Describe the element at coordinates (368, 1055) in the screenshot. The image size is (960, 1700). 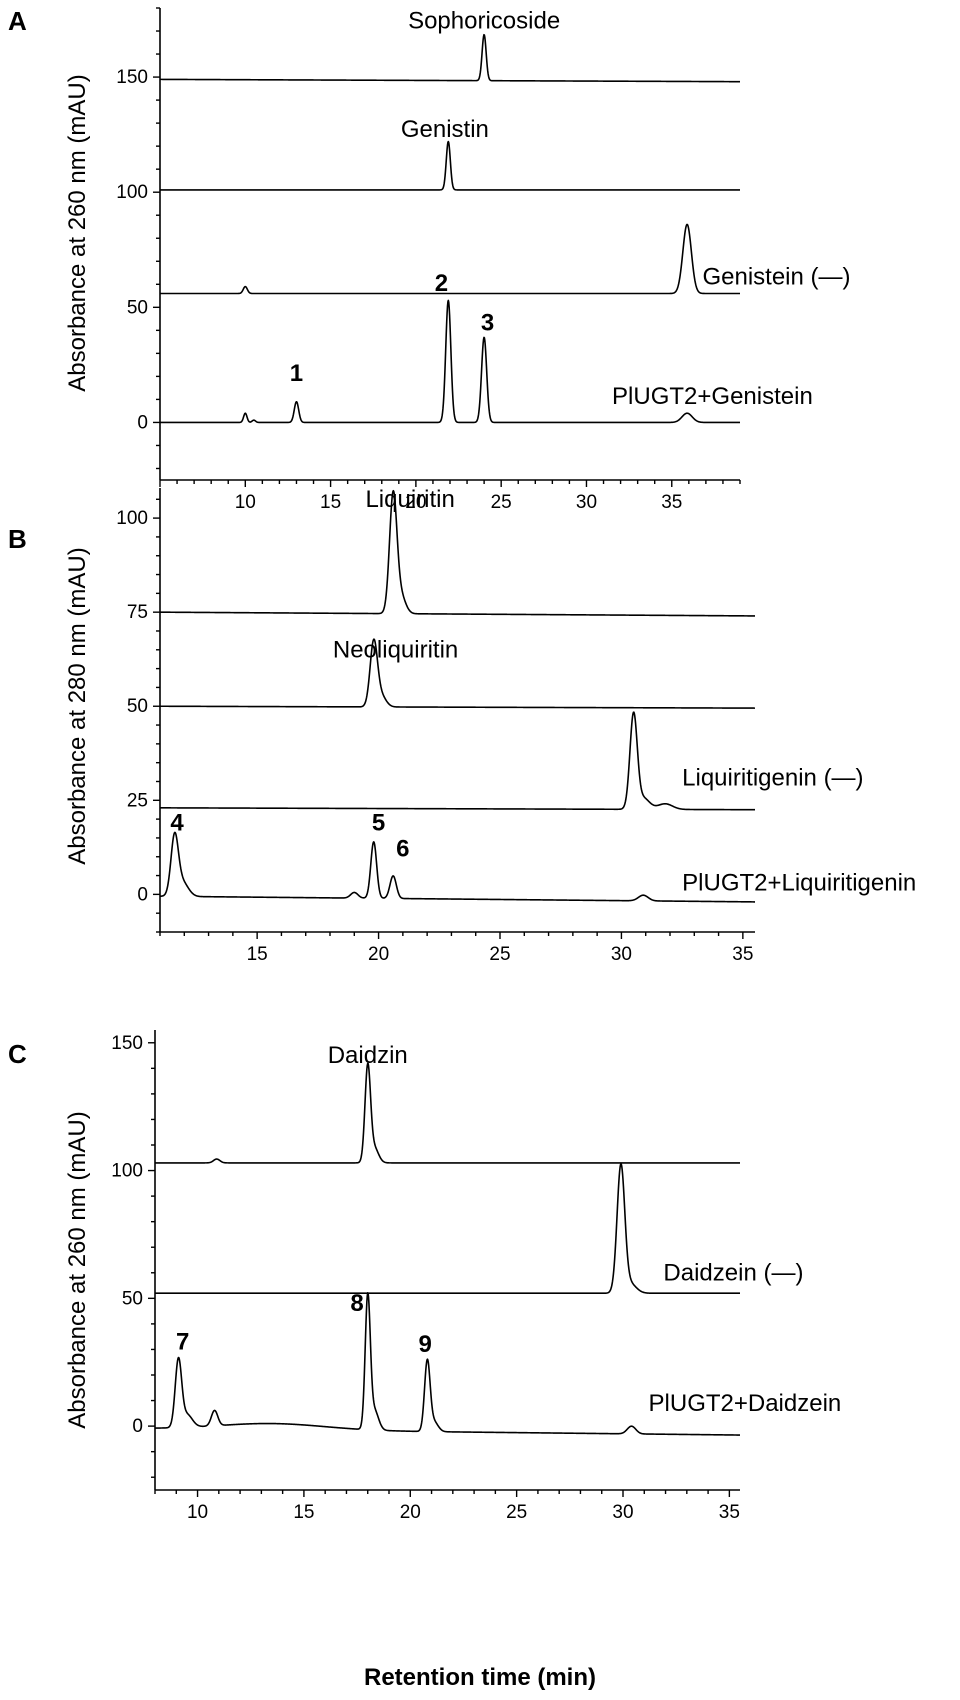
I see `trace-label: Daidzin` at that location.